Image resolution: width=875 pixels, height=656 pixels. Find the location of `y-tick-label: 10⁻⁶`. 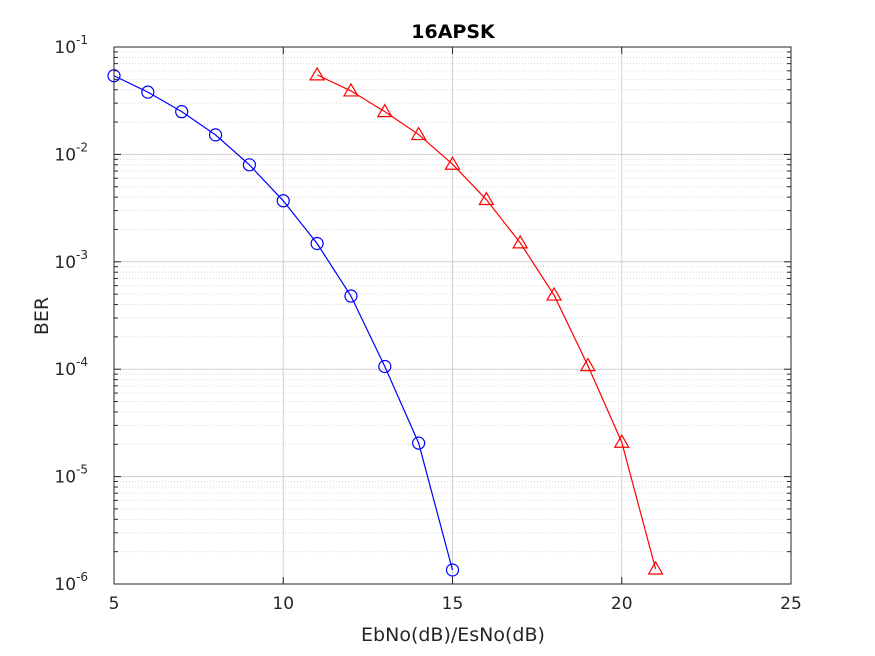

y-tick-label: 10⁻⁶ is located at coordinates (71, 582).